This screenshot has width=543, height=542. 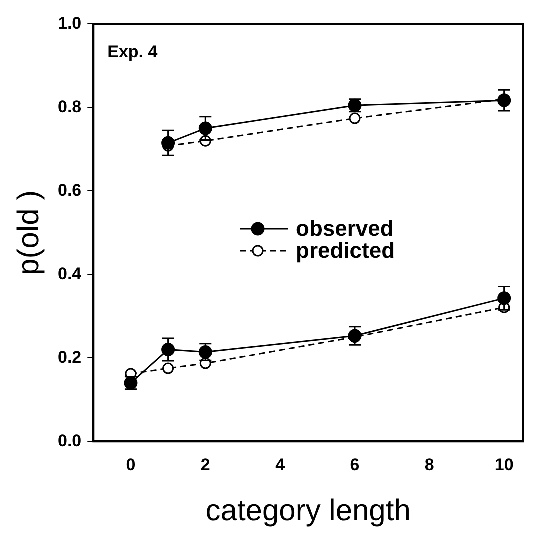 I want to click on legend-label: predicted, so click(x=346, y=250).